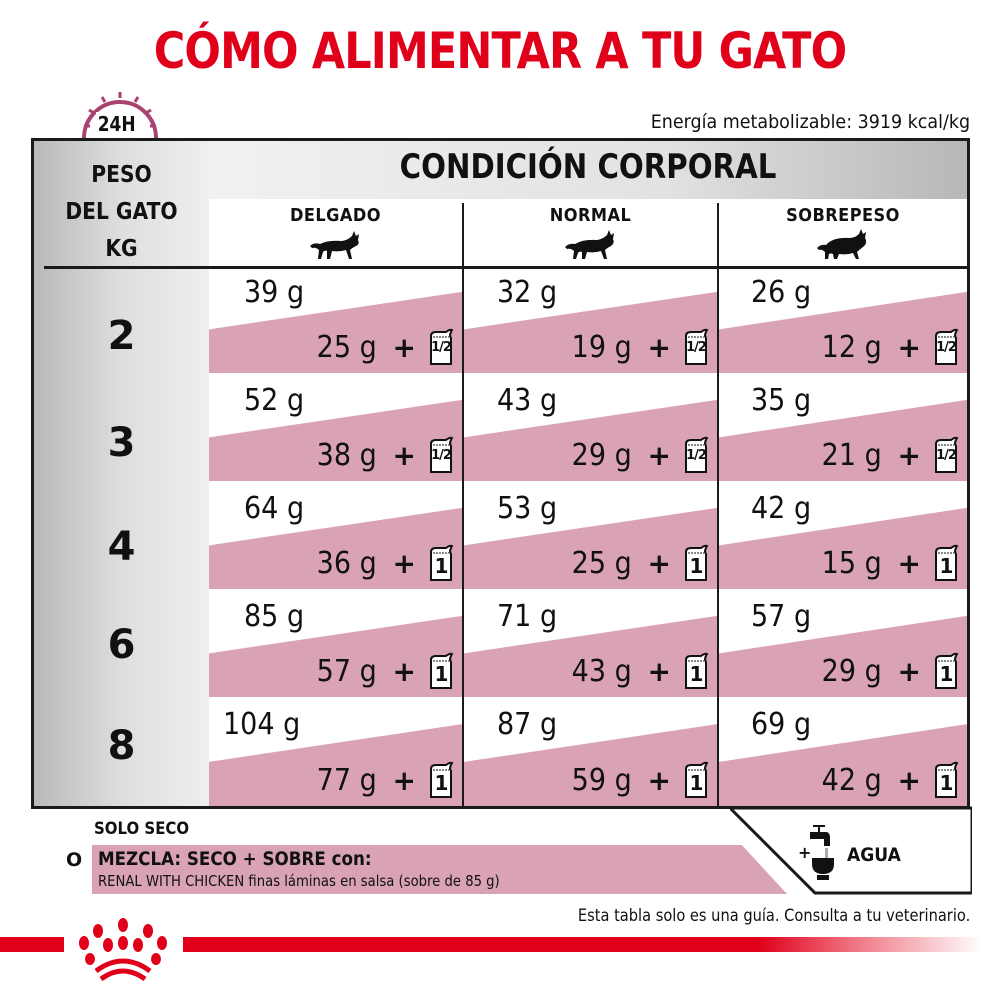 The width and height of the screenshot is (1000, 1000). What do you see at coordinates (851, 455) in the screenshot?
I see `mix-amount: 21 g` at bounding box center [851, 455].